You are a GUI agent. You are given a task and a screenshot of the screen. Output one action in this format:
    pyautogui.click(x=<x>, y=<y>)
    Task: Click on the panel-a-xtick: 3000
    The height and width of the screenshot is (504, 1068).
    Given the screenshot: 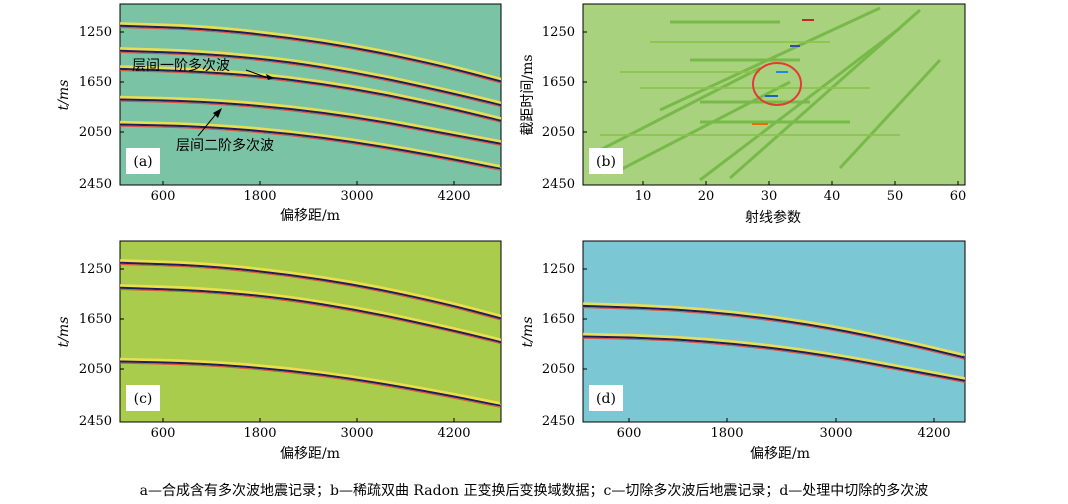 What is the action you would take?
    pyautogui.click(x=356, y=196)
    